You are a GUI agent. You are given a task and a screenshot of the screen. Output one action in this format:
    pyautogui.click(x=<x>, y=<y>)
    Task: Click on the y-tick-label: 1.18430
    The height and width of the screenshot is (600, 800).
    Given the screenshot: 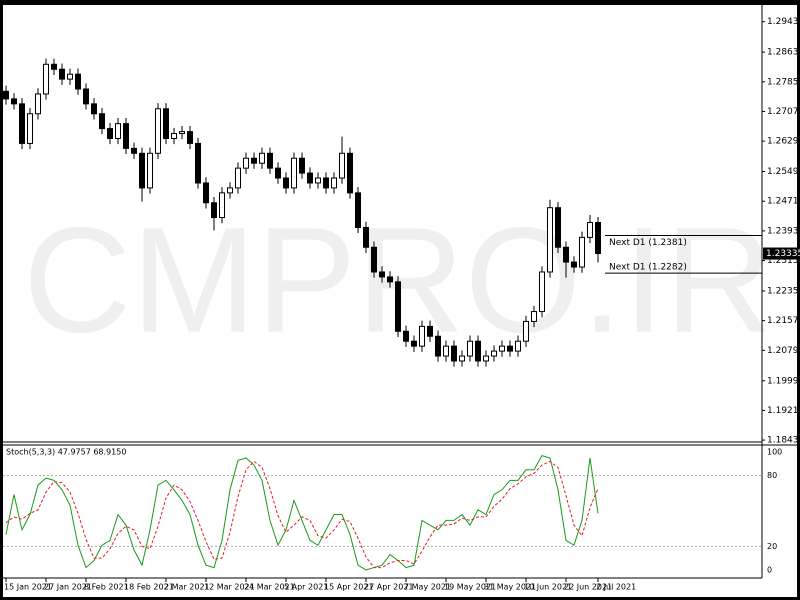 What is the action you would take?
    pyautogui.click(x=783, y=441)
    